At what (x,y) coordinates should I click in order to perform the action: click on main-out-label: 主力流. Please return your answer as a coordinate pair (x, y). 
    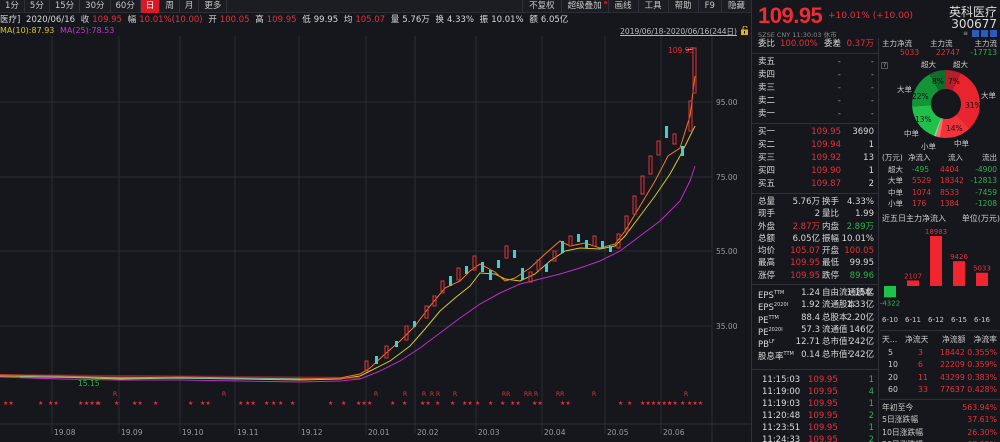
    Looking at the image, I should click on (986, 43).